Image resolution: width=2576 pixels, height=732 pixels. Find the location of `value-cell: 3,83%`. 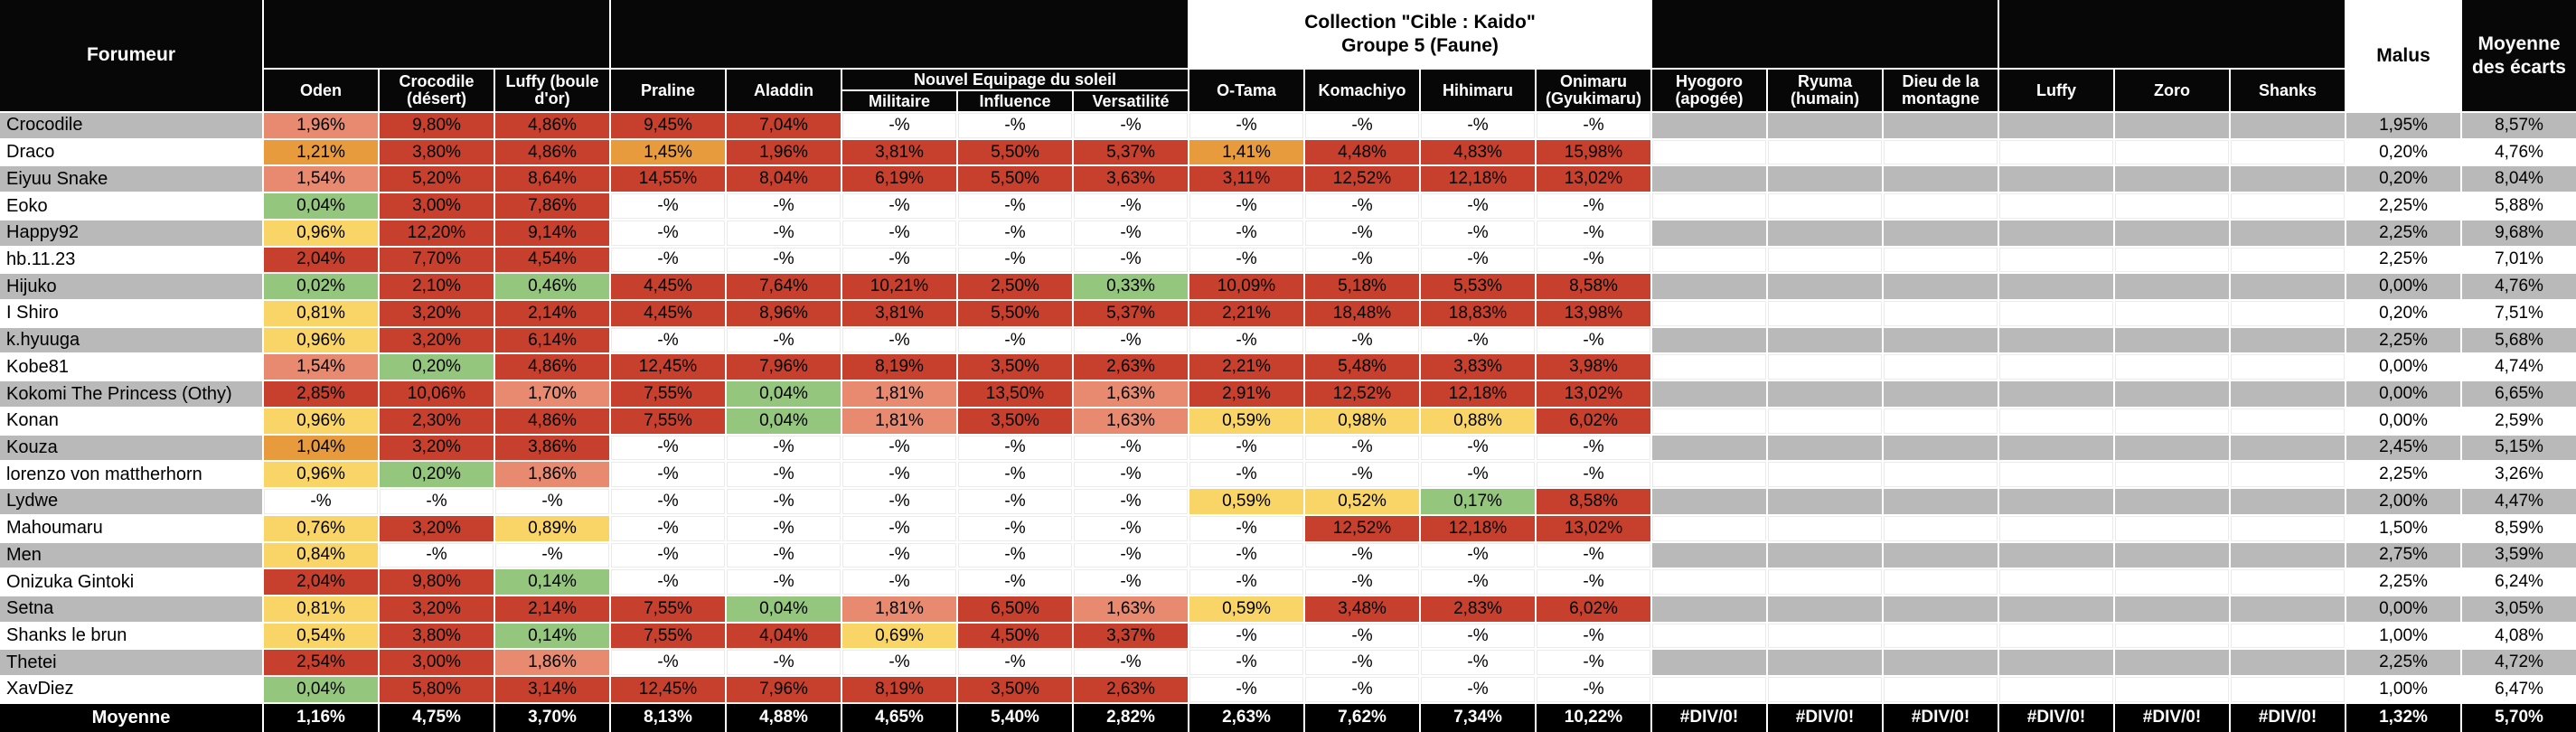

value-cell: 3,83% is located at coordinates (1478, 367).